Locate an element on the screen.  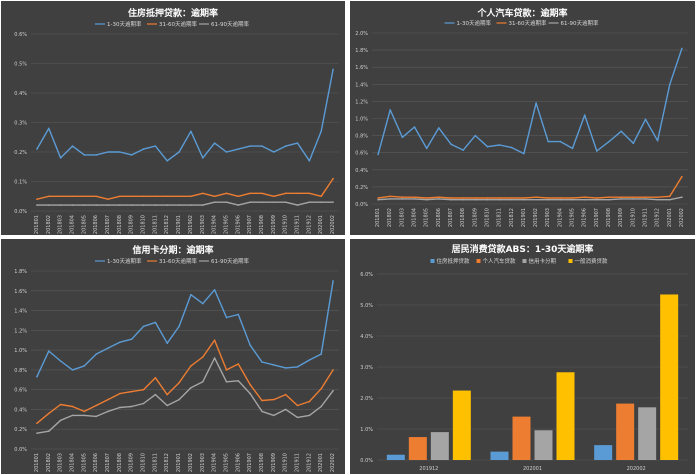
x-tick-label: 201908 is located at coordinates (262, 462).